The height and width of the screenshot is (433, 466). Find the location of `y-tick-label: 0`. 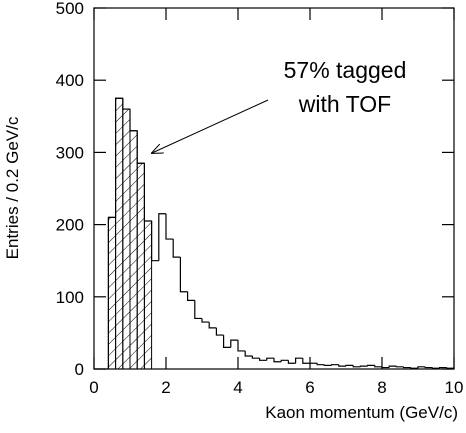

y-tick-label: 0 is located at coordinates (79, 369).